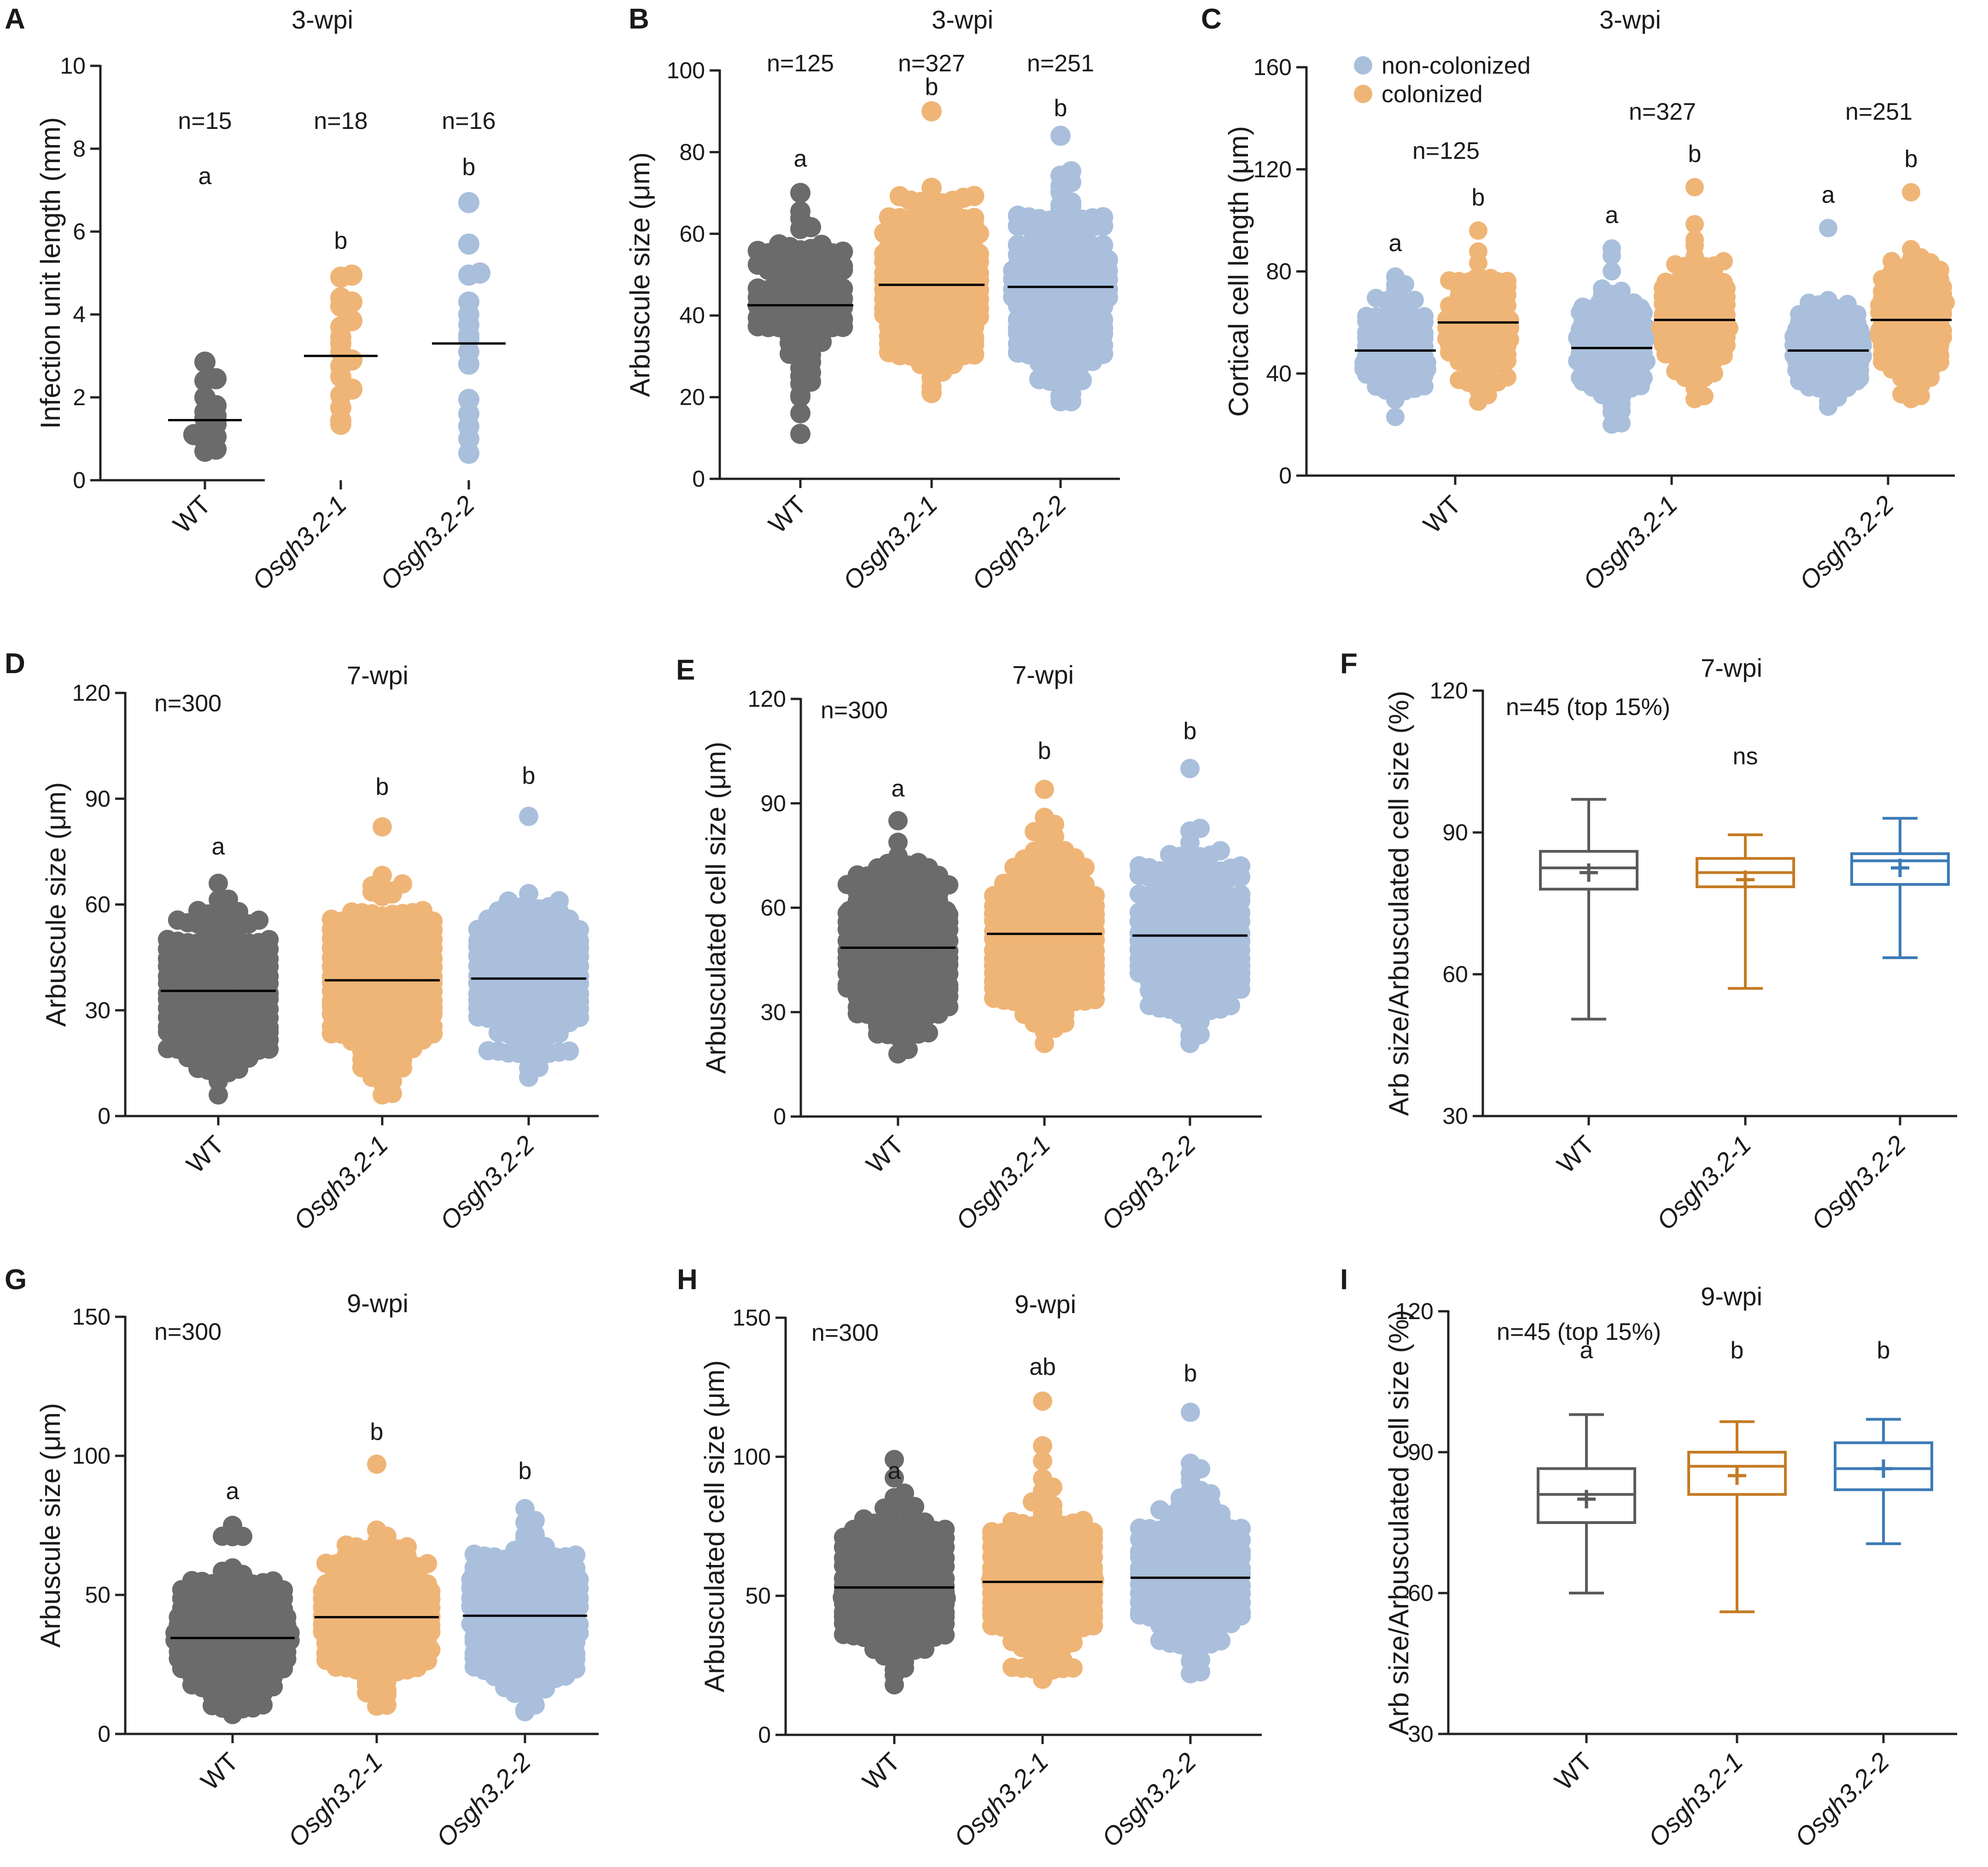 This screenshot has height=1867, width=1988. Describe the element at coordinates (1349, 664) in the screenshot. I see `panel-letter: F` at that location.